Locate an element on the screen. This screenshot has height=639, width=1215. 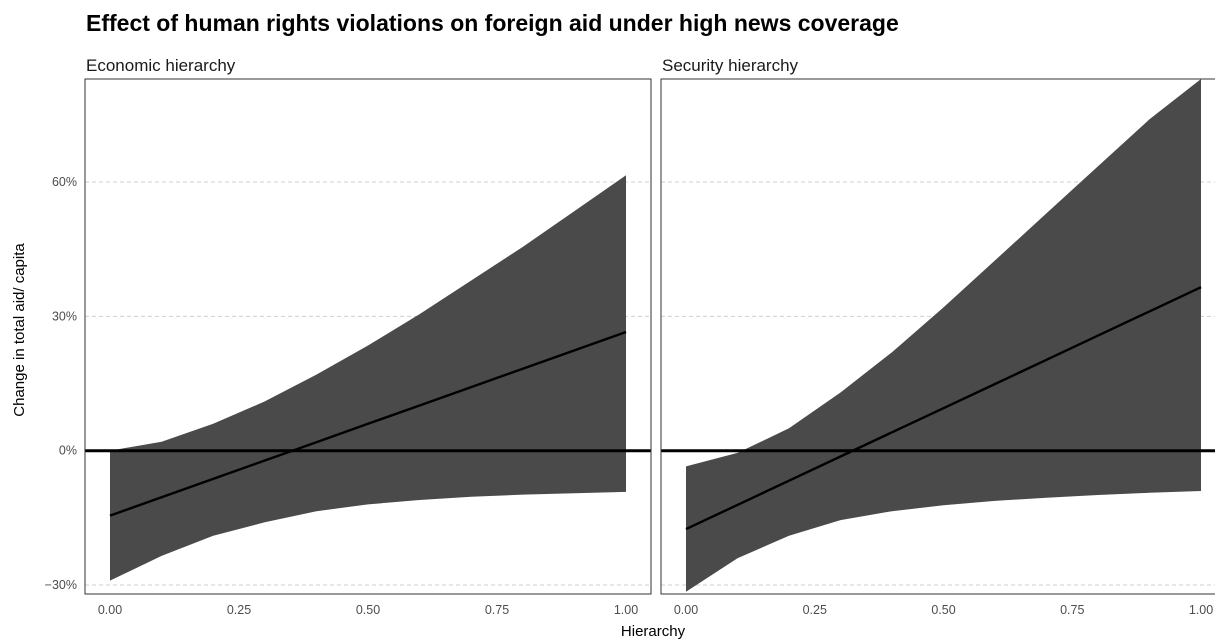
y-tick-label: −30% is located at coordinates (61, 585).